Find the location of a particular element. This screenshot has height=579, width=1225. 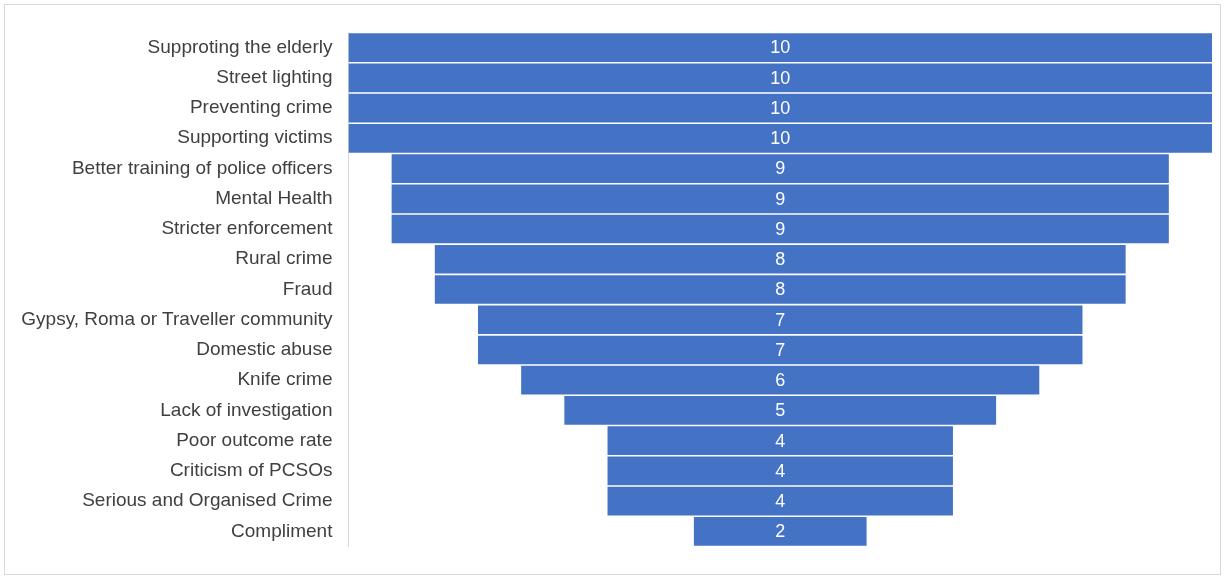

category-label: Lack of investigation is located at coordinates (246, 409).